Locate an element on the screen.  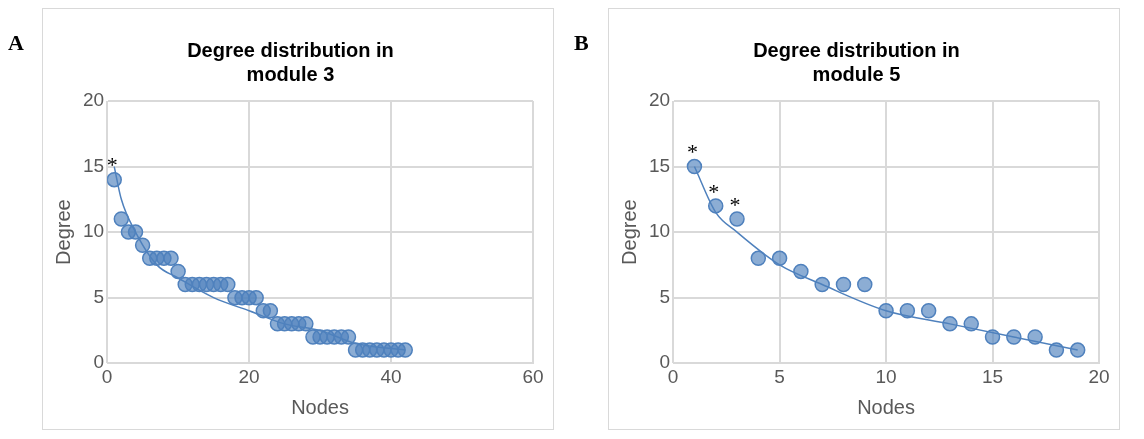
x-tick-label: 5 is located at coordinates (779, 376).